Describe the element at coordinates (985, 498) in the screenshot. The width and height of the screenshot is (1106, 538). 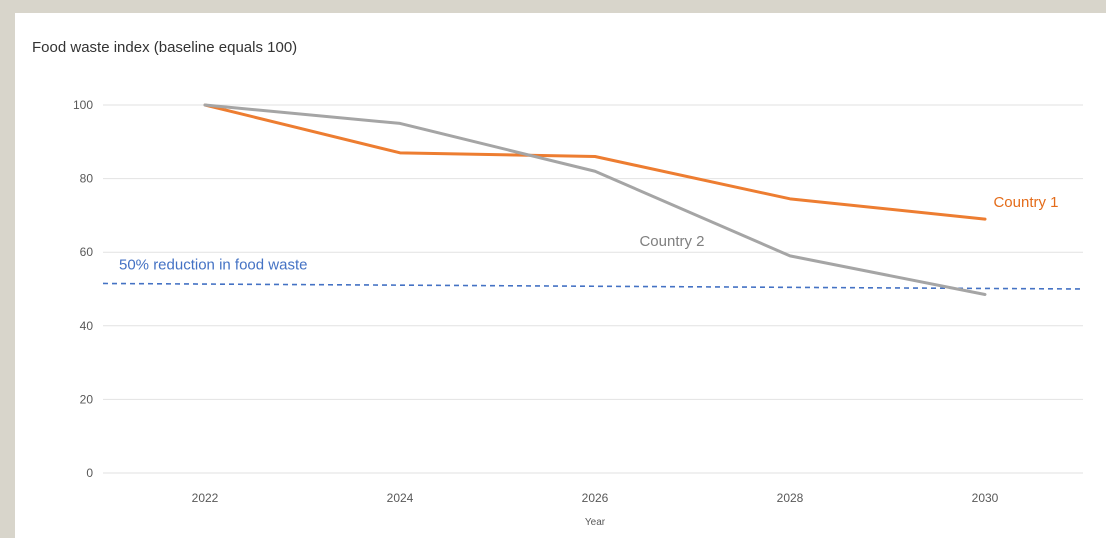
I see `x-tick-label: 2030` at that location.